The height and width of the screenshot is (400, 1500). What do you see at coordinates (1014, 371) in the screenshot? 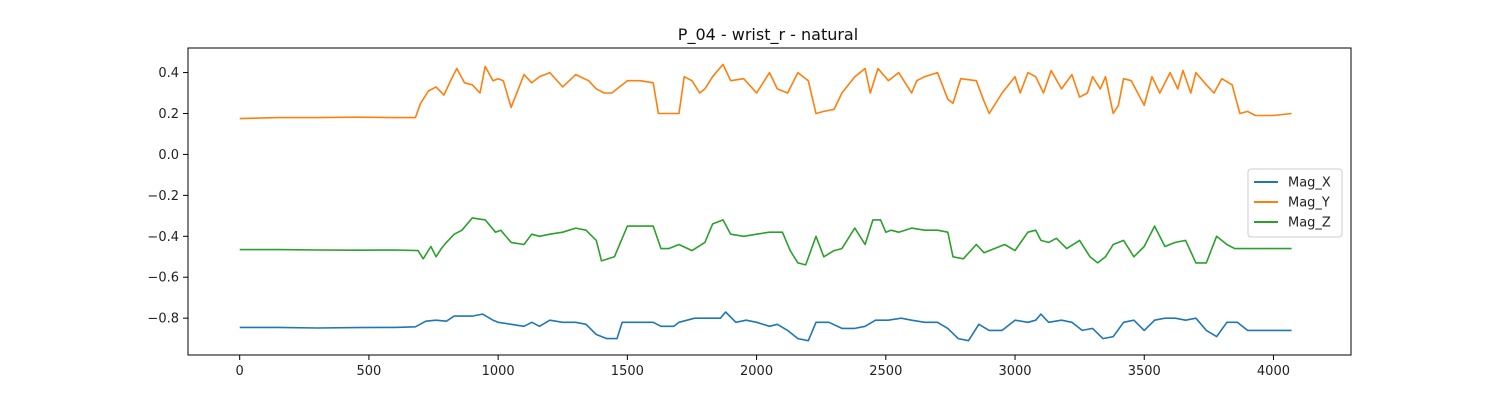
I see `x-tick-label: 3000` at bounding box center [1014, 371].